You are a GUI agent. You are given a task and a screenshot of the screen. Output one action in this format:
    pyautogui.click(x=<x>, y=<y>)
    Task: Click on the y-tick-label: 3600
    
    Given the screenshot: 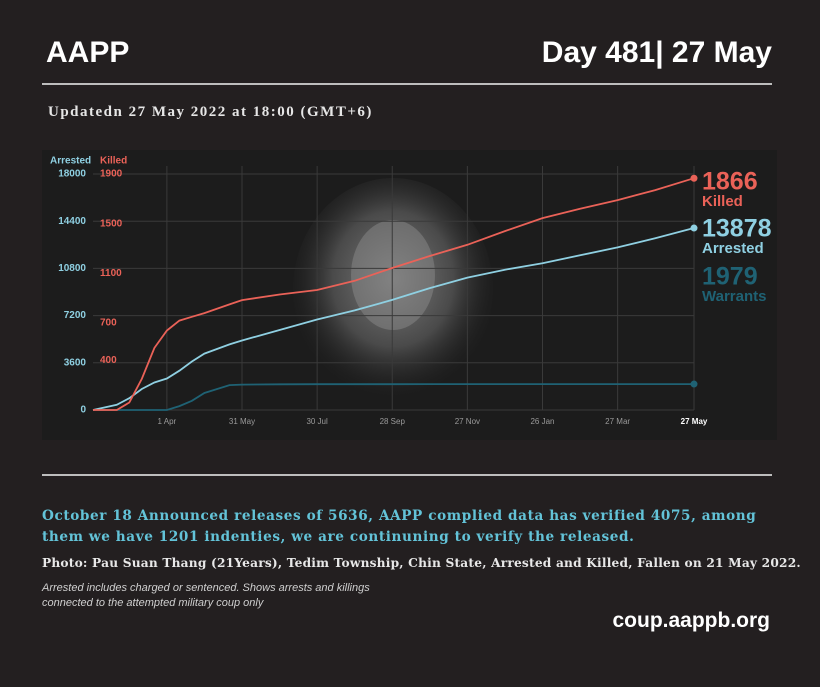 What is the action you would take?
    pyautogui.click(x=75, y=362)
    